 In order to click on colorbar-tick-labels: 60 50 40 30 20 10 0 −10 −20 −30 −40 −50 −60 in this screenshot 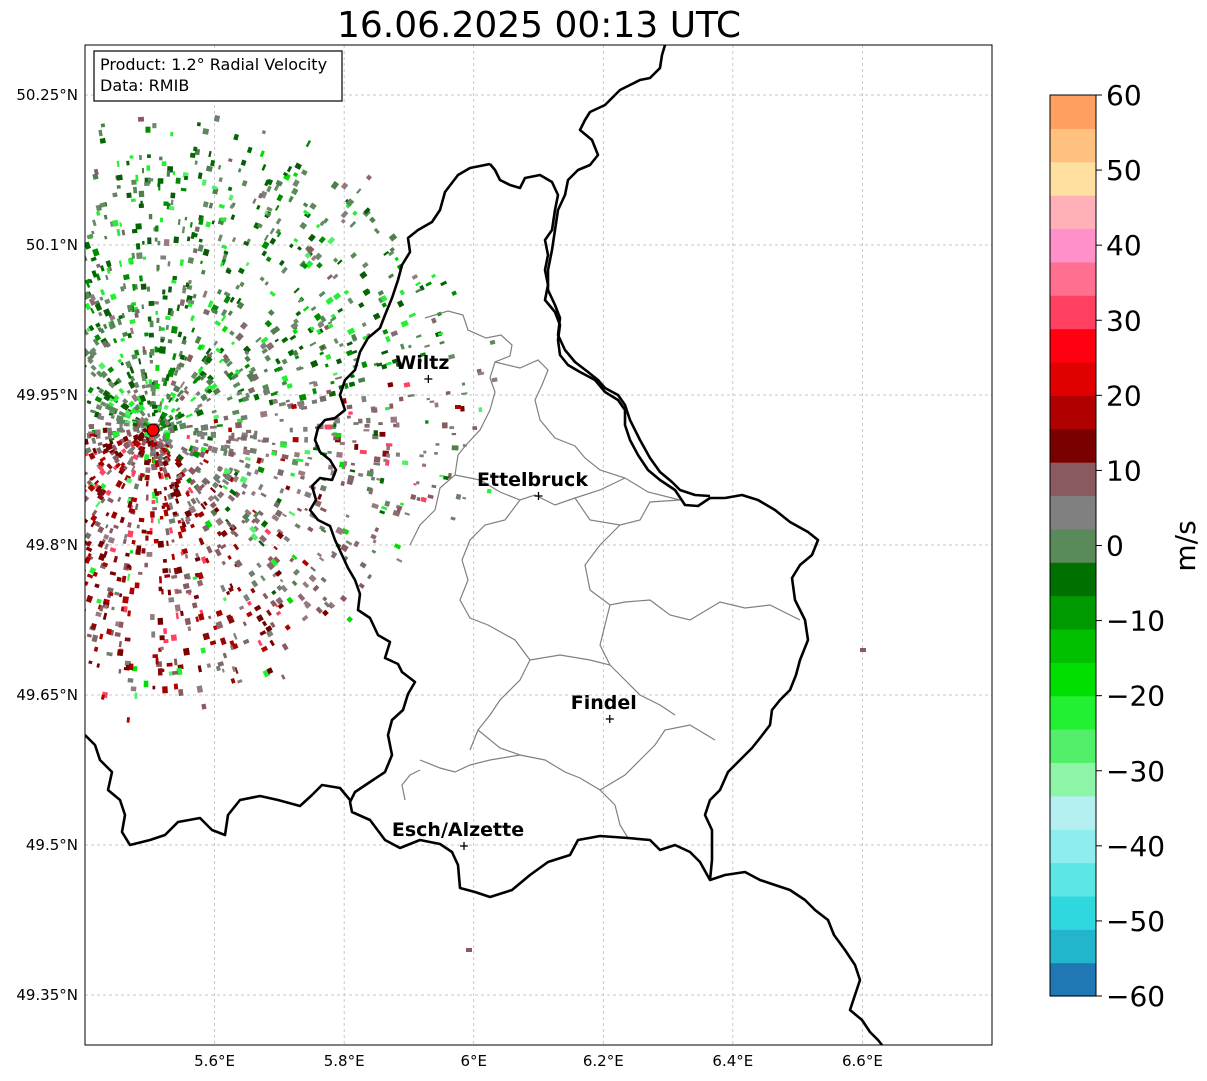, I will do `click(1130, 546)`.